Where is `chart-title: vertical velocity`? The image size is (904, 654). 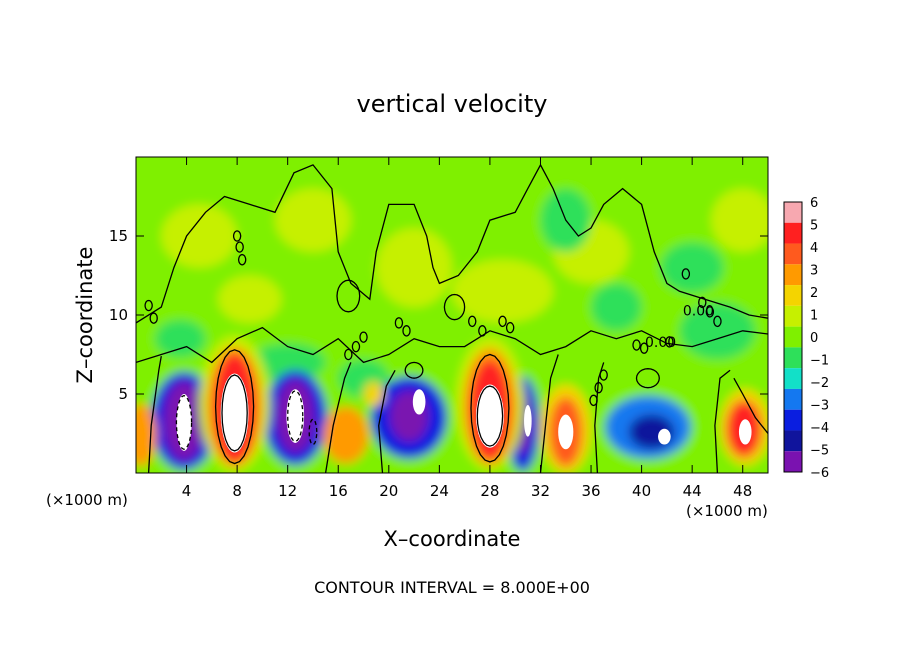
chart-title: vertical velocity is located at coordinates (452, 104).